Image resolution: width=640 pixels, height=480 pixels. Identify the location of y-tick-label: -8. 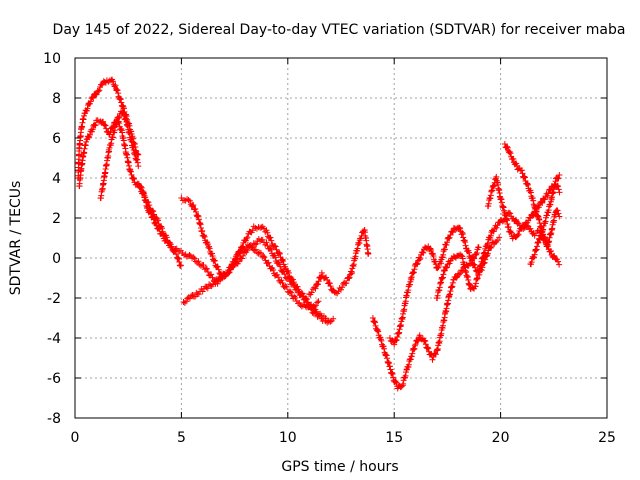
(54, 419).